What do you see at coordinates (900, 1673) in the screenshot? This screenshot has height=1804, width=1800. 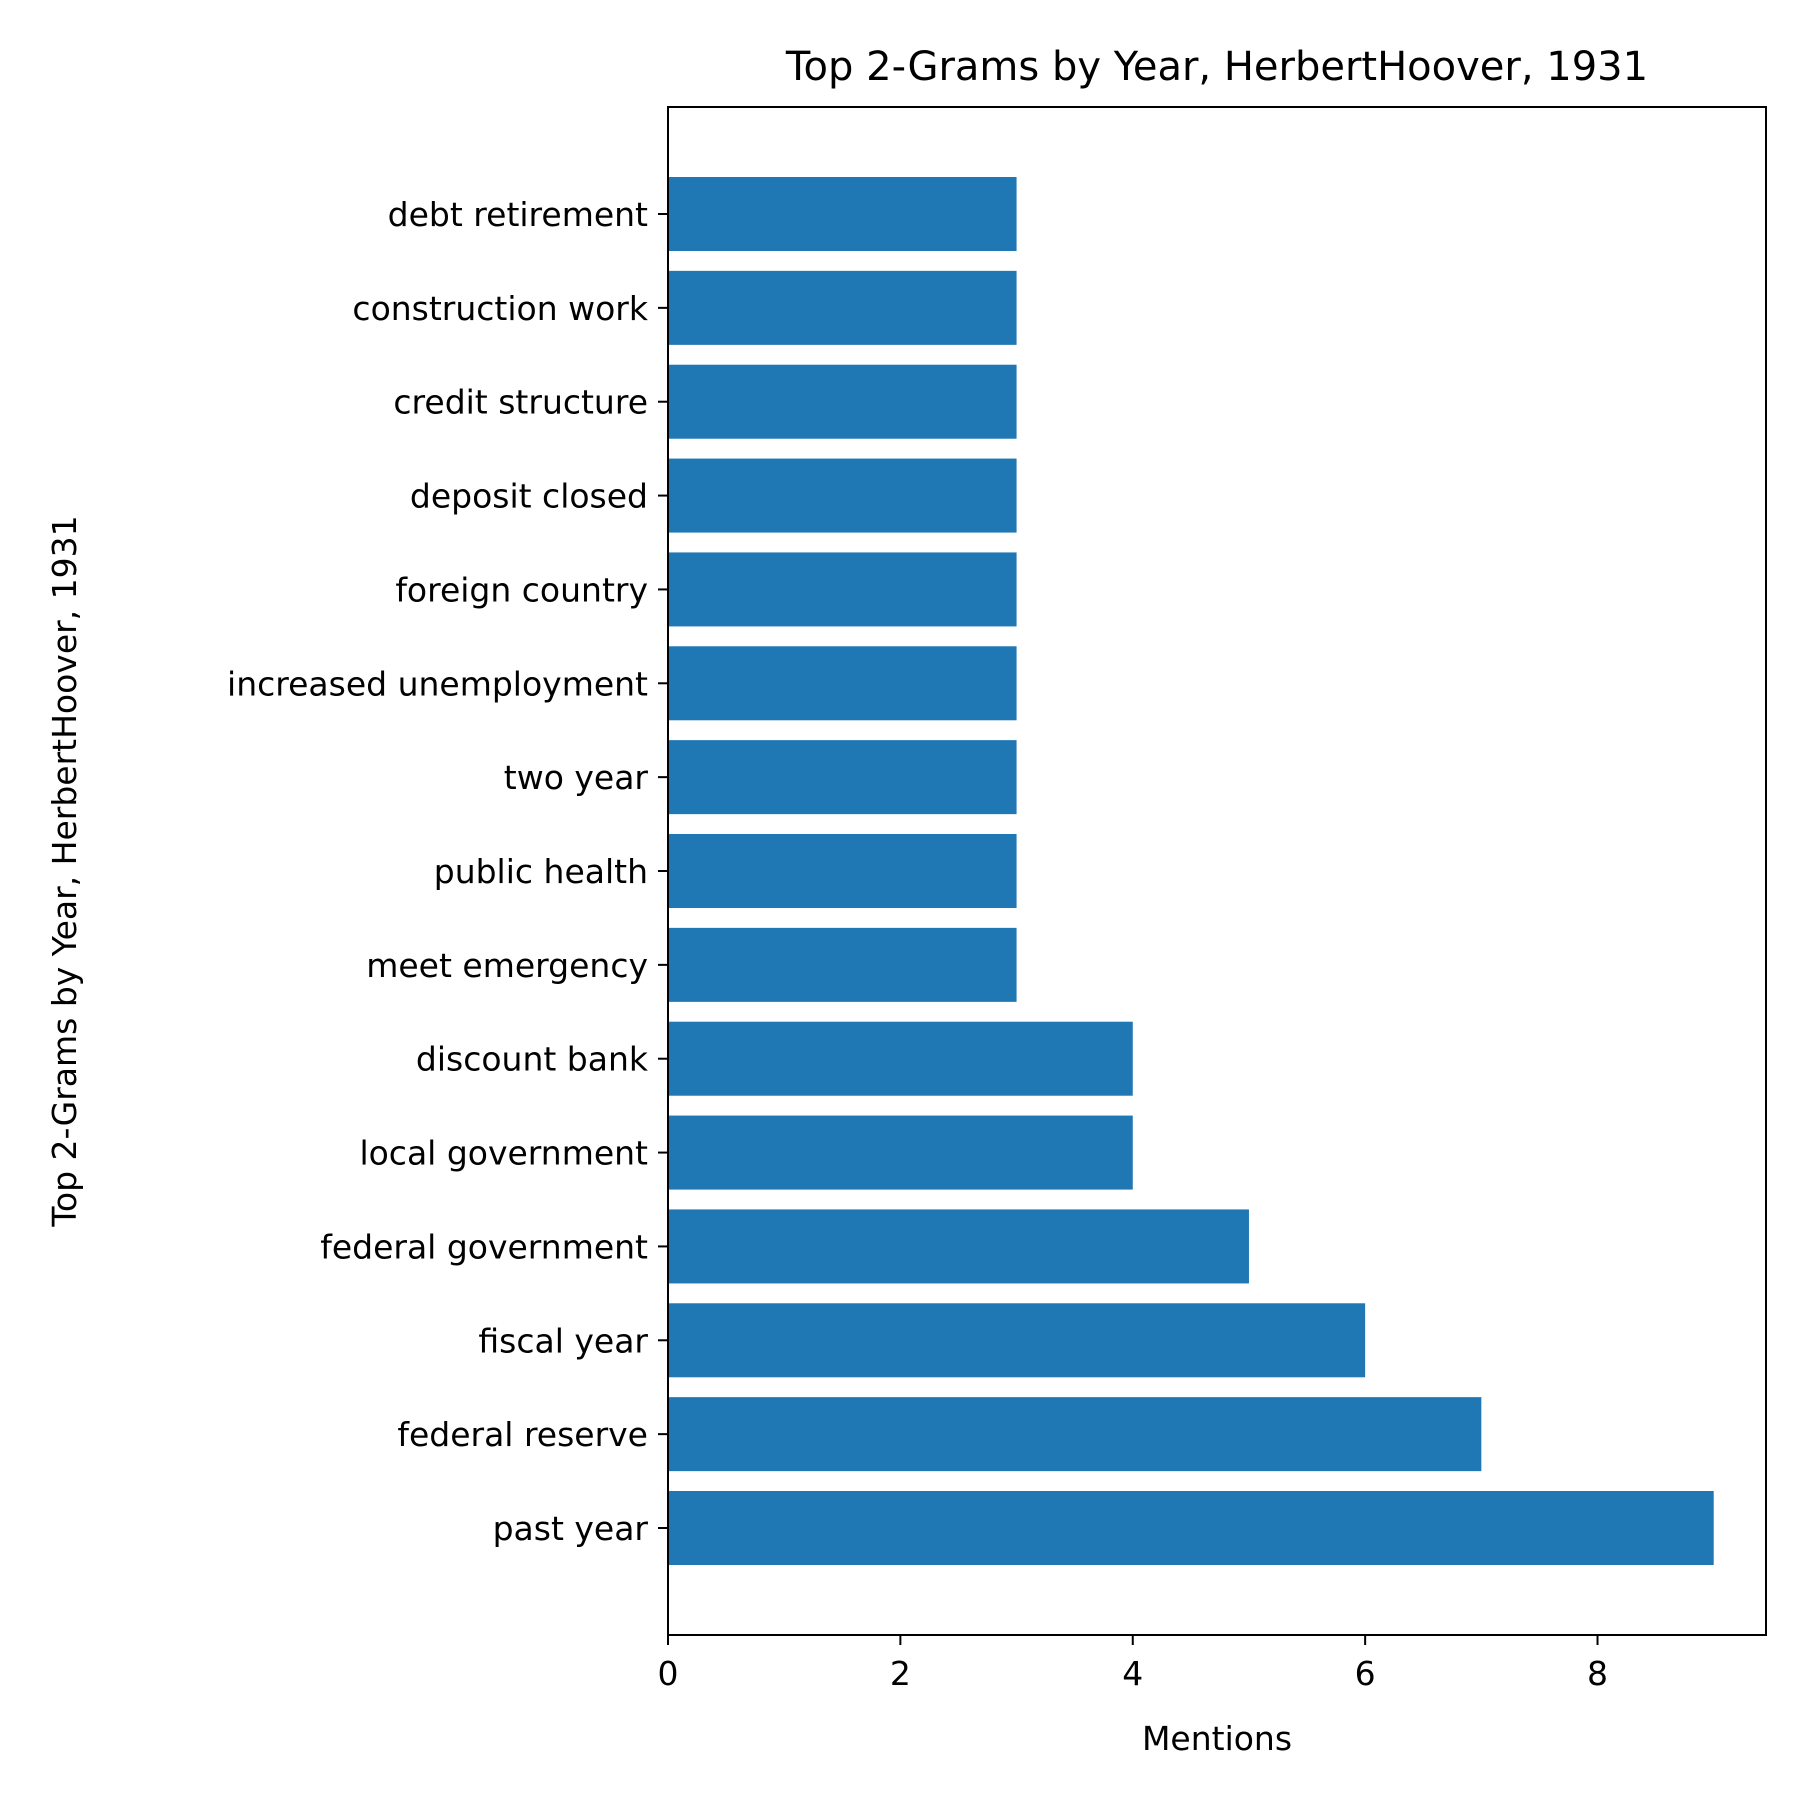 I see `x-tick-label: 2` at bounding box center [900, 1673].